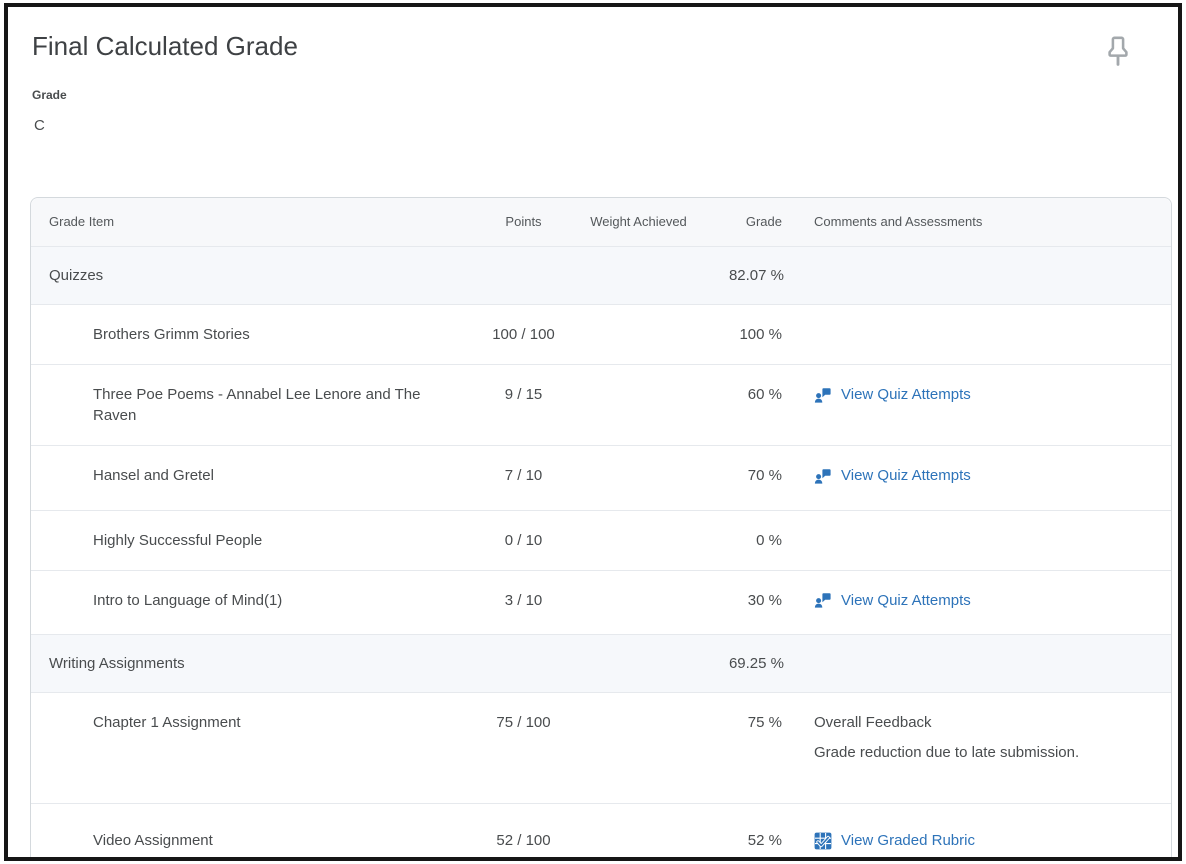 The height and width of the screenshot is (864, 1186). Describe the element at coordinates (638, 223) in the screenshot. I see `column-header-weight-achieved: Weight Achieved` at that location.